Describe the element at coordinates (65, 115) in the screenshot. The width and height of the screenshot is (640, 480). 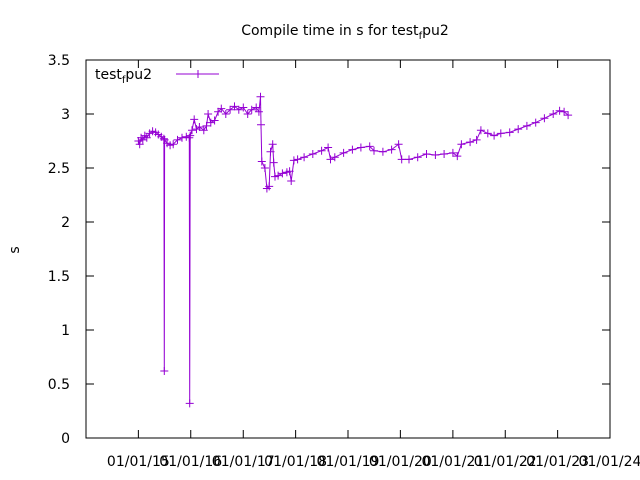
I see `y-tick-label: 3` at that location.